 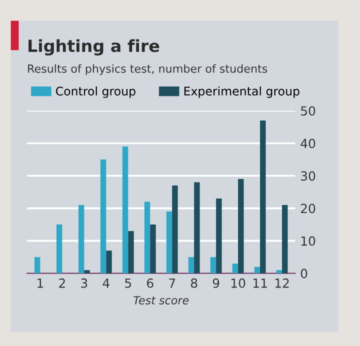 I want to click on y-tick-label: 50, so click(x=308, y=111).